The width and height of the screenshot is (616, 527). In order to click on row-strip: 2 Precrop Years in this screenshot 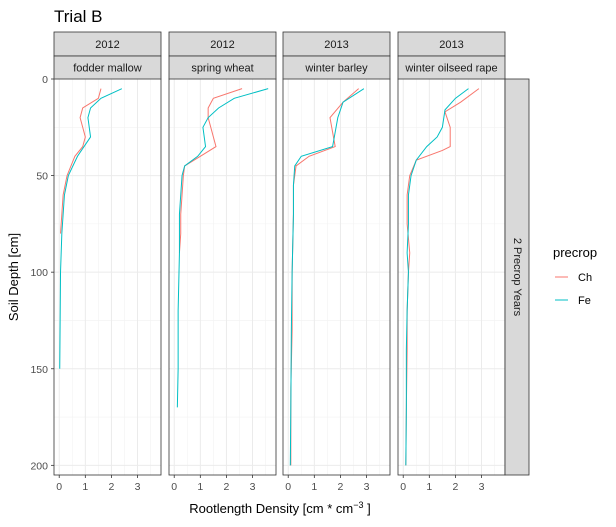, I will do `click(517, 277)`.